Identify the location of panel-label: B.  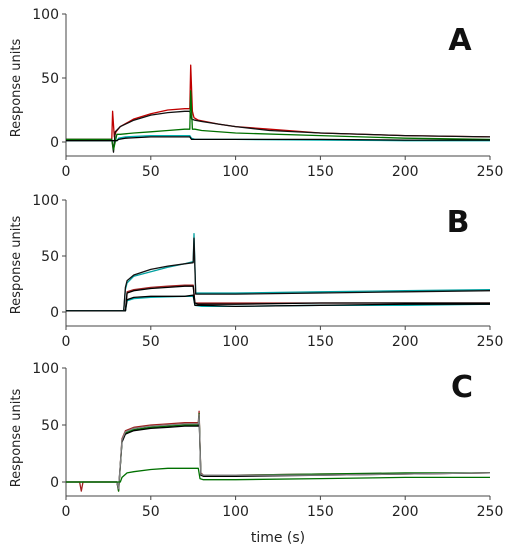
(458, 222).